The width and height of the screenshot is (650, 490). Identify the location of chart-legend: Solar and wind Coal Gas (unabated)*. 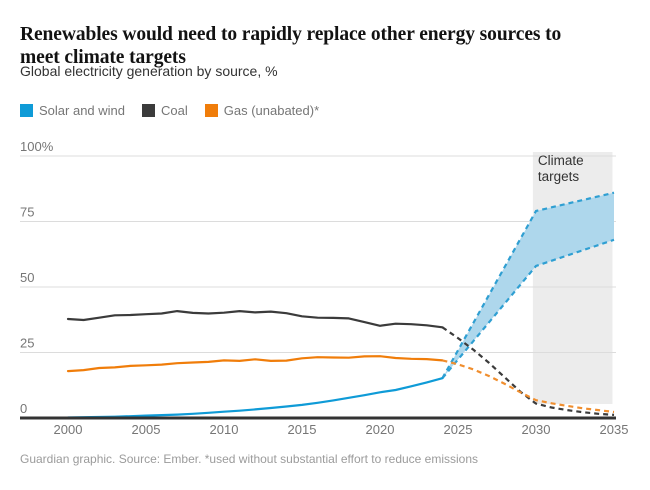
(169, 110).